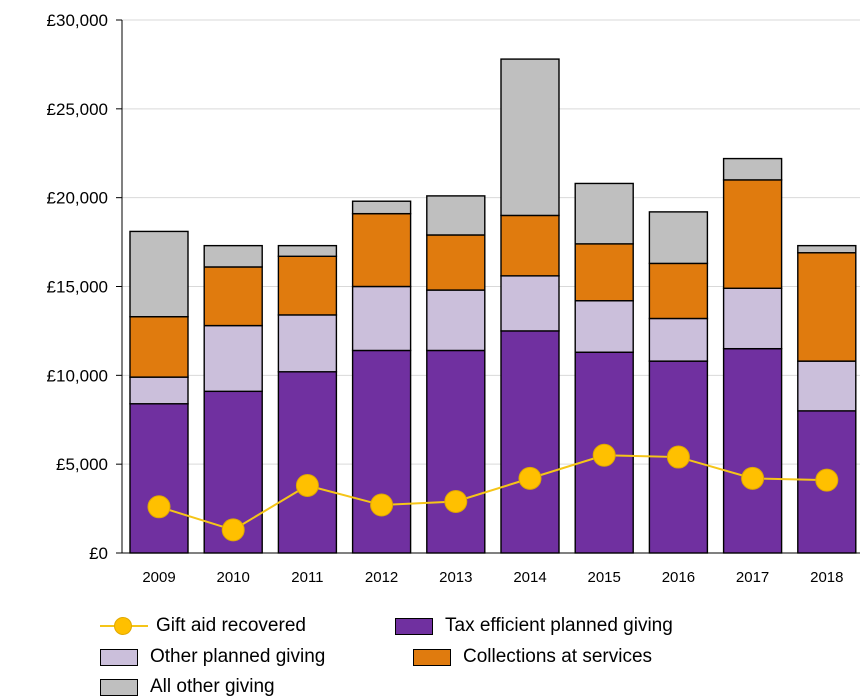 This screenshot has width=863, height=700. I want to click on legend-label-gift-aid: Gift aid recovered, so click(231, 625).